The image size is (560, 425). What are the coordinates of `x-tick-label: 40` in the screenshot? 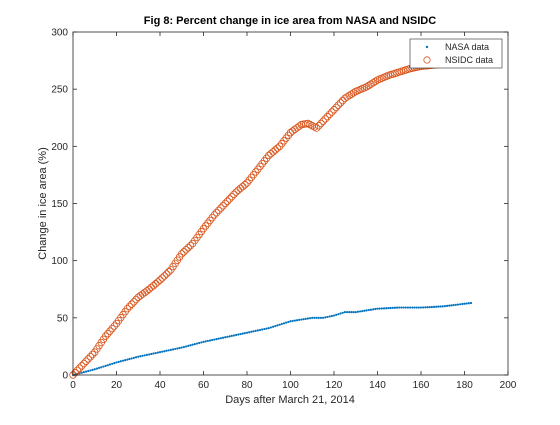 It's located at (160, 385).